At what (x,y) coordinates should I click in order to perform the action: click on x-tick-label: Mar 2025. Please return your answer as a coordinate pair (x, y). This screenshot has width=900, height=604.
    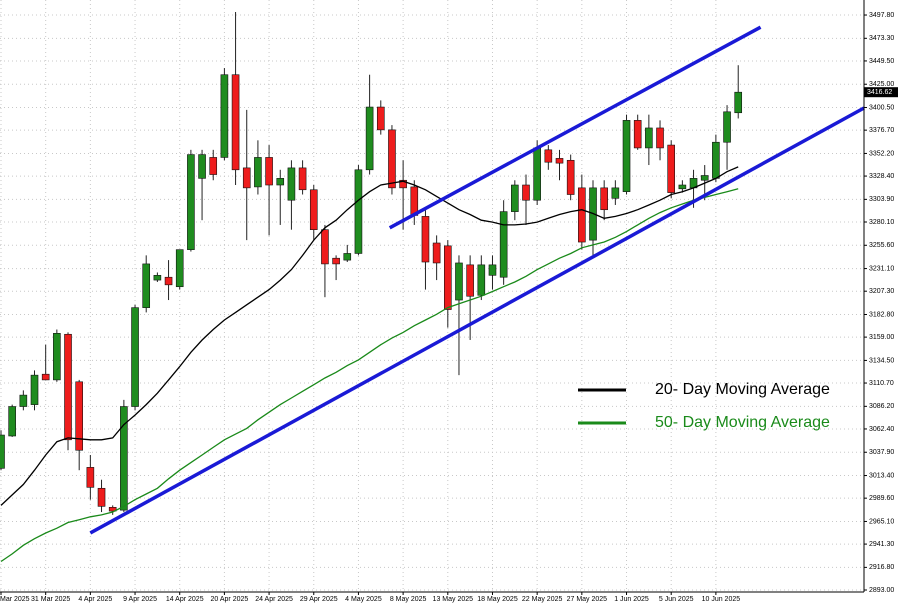
    Looking at the image, I should click on (15, 599).